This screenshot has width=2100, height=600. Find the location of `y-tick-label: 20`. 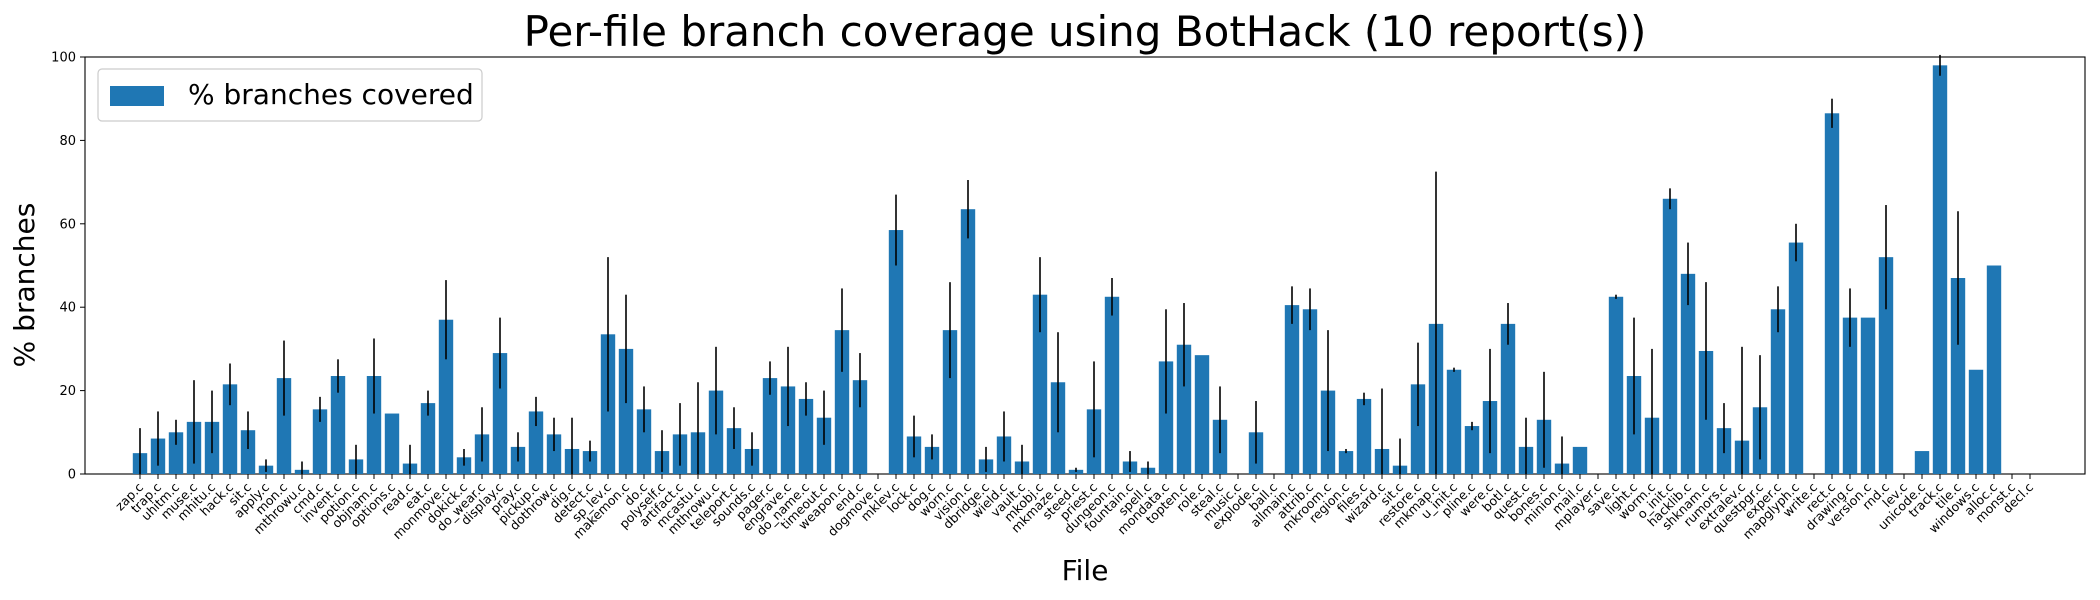

y-tick-label: 20 is located at coordinates (67, 391).